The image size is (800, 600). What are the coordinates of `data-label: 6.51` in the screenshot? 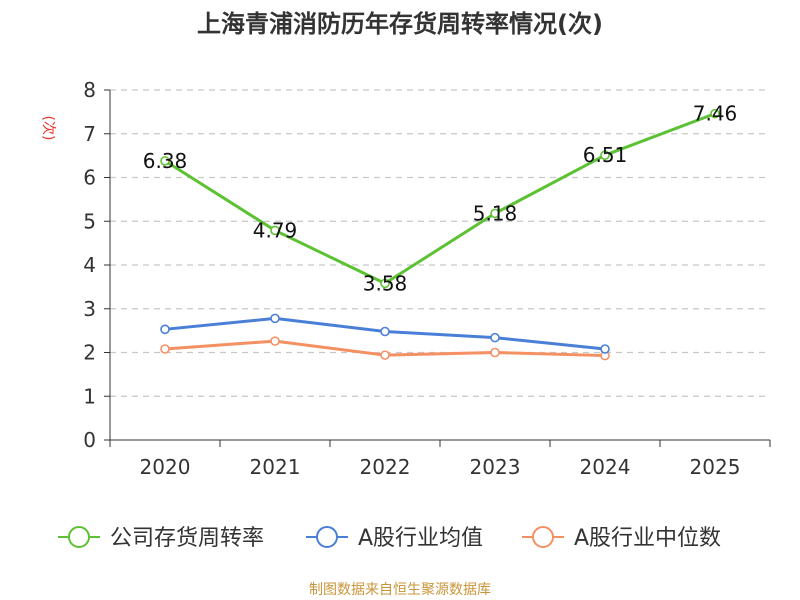 It's located at (605, 155).